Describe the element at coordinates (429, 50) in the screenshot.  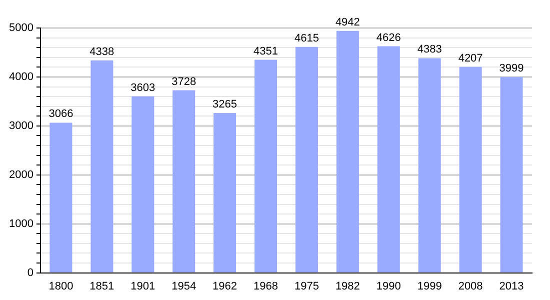
I see `data-label: 4383` at that location.